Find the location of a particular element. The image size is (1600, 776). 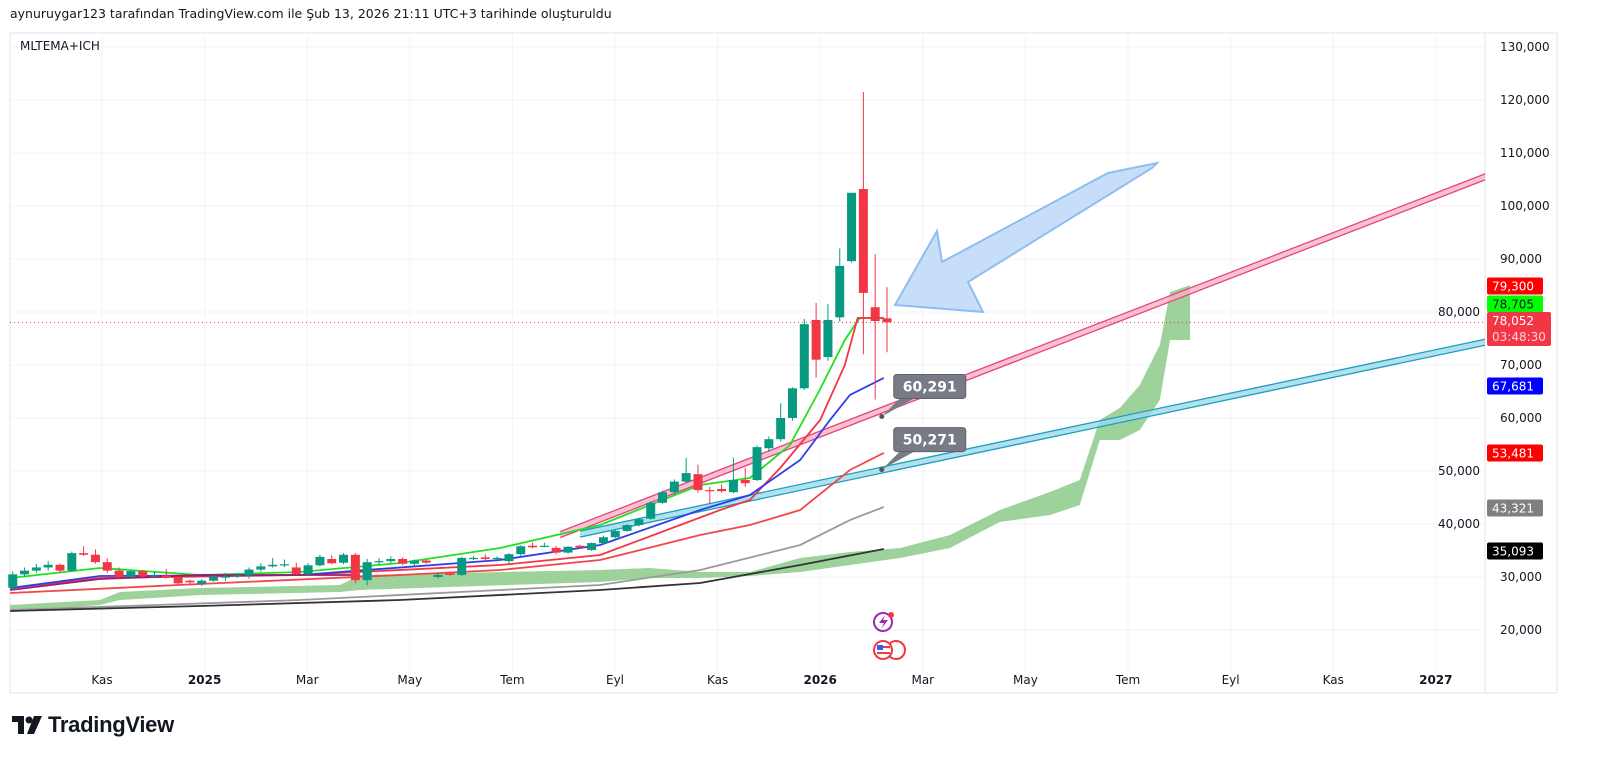

price-label-value: 78,705 is located at coordinates (1513, 305).